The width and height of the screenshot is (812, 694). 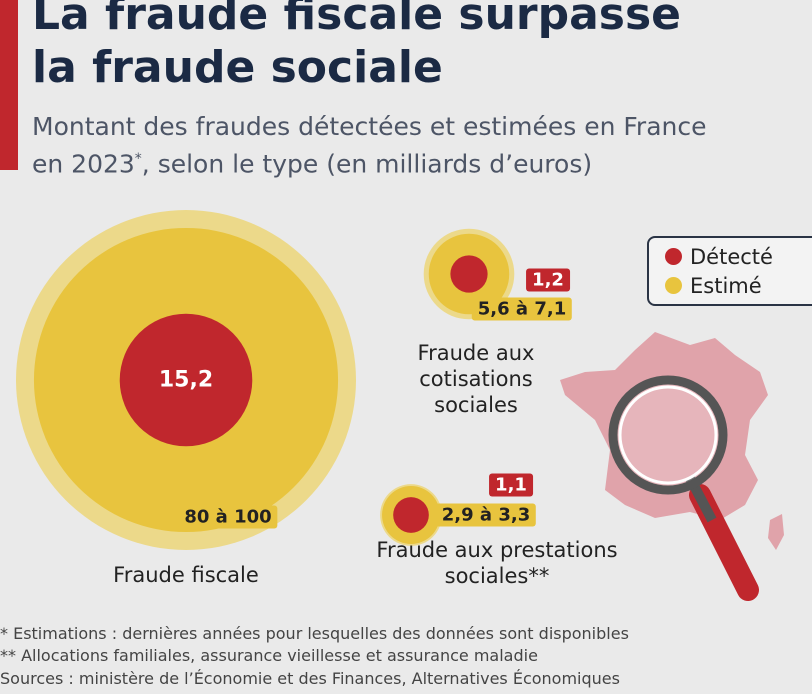 I want to click on legend: Détecté Estimé, so click(x=729, y=271).